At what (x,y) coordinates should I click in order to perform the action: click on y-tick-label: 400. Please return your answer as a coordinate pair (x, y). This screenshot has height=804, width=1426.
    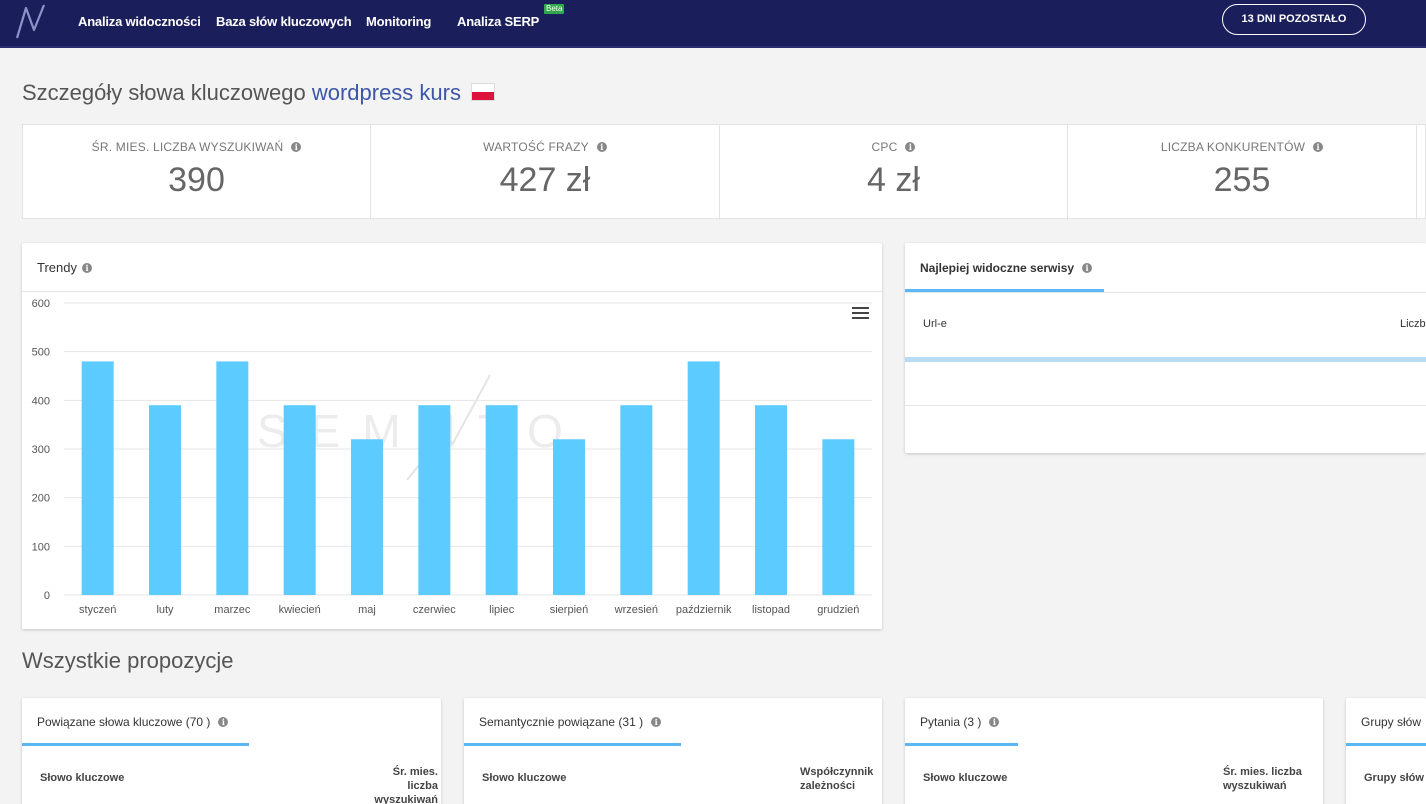
    Looking at the image, I should click on (41, 401).